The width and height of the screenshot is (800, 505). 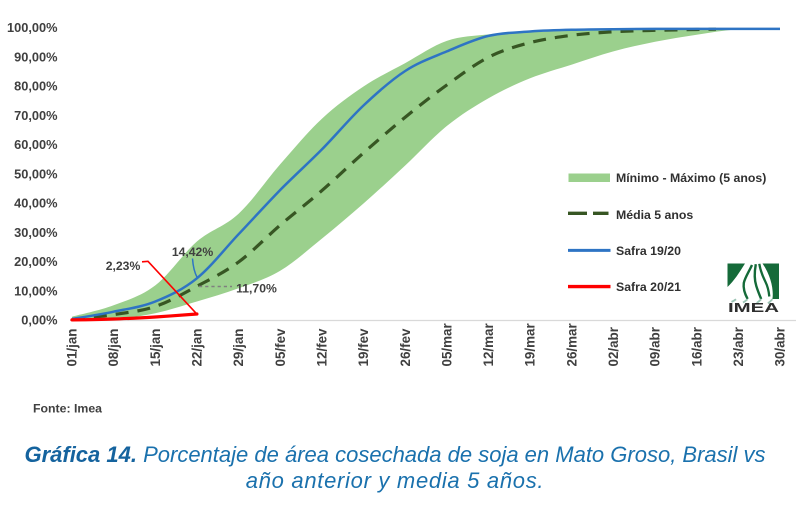 I want to click on svg-text: 12/mar, so click(x=488, y=345).